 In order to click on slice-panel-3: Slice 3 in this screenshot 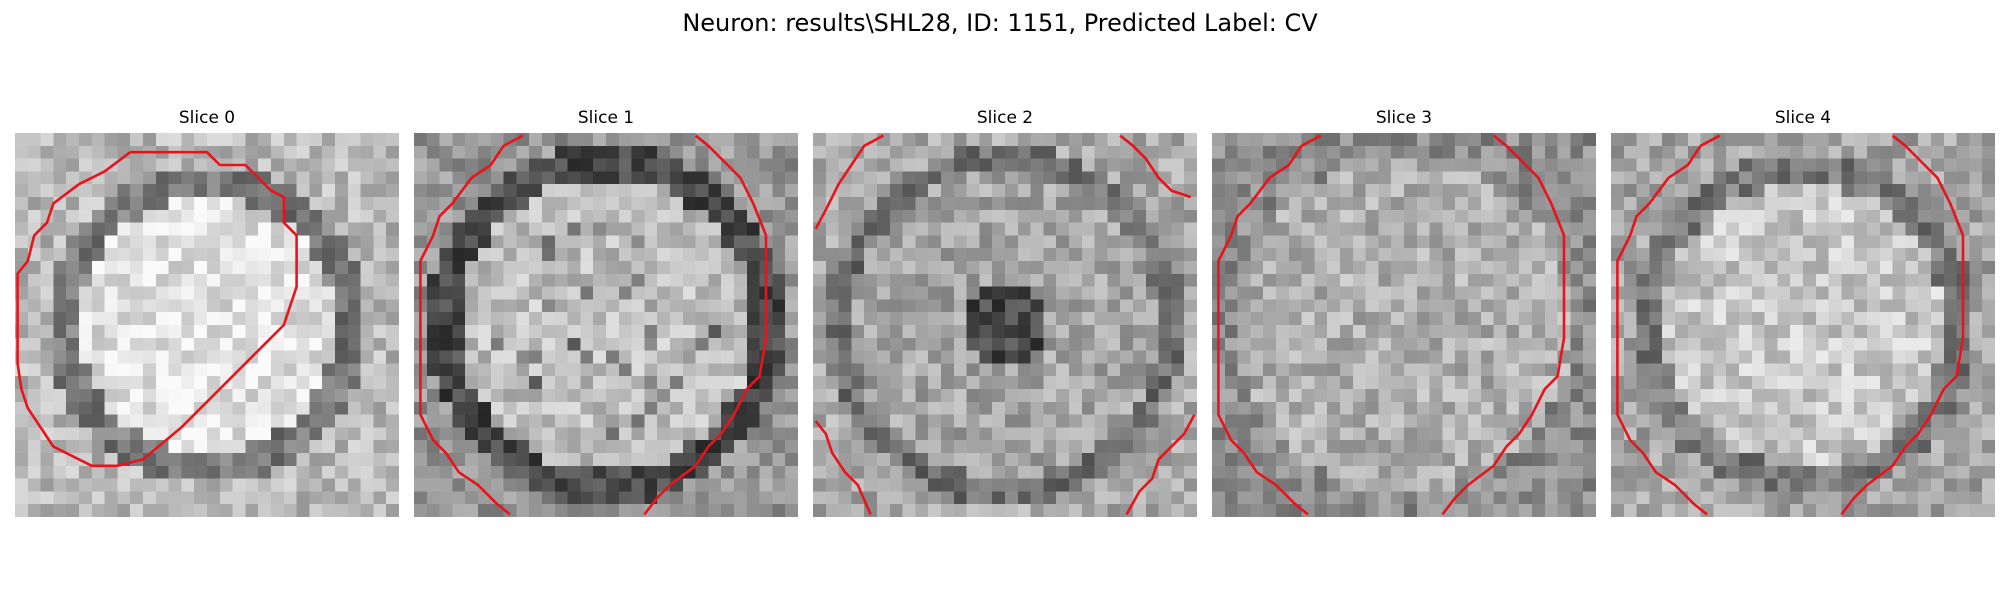, I will do `click(1404, 312)`.